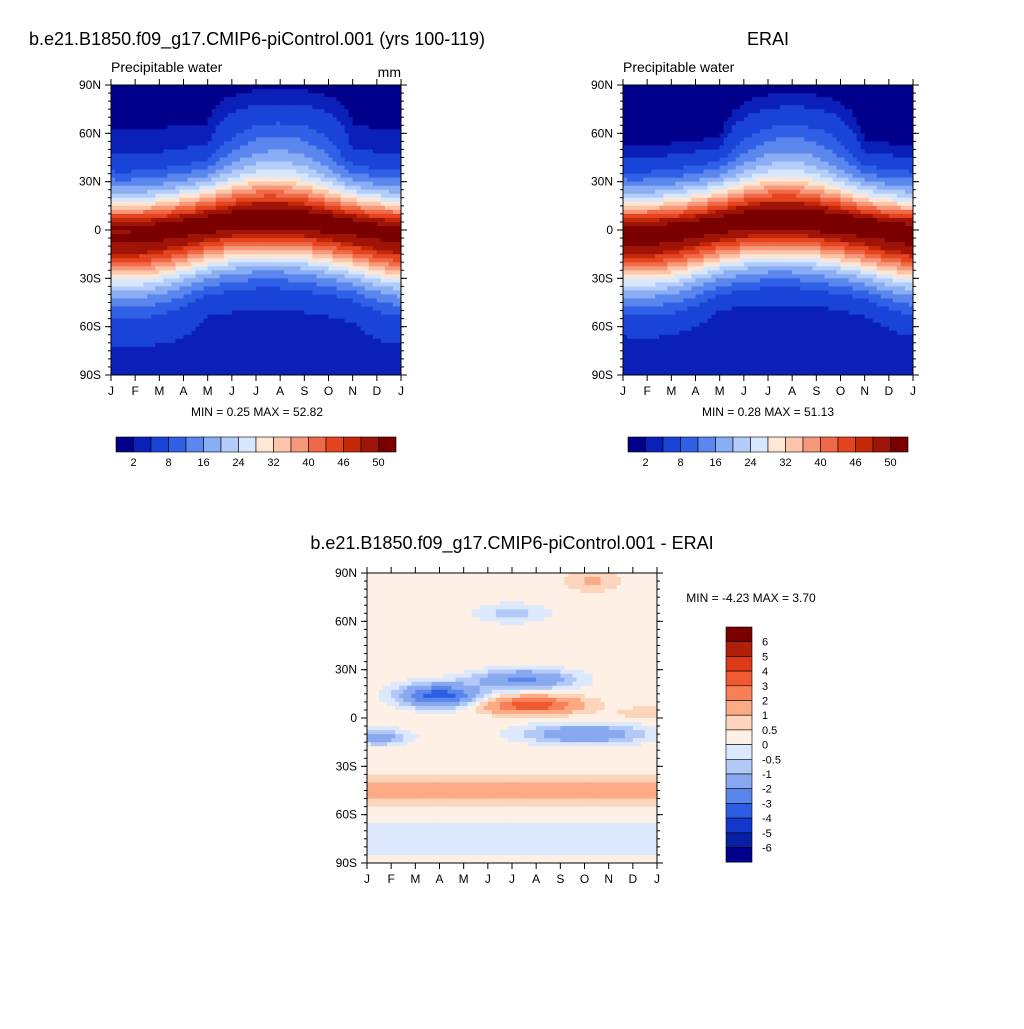 The height and width of the screenshot is (1029, 1024). I want to click on colorbar-label: 0, so click(765, 746).